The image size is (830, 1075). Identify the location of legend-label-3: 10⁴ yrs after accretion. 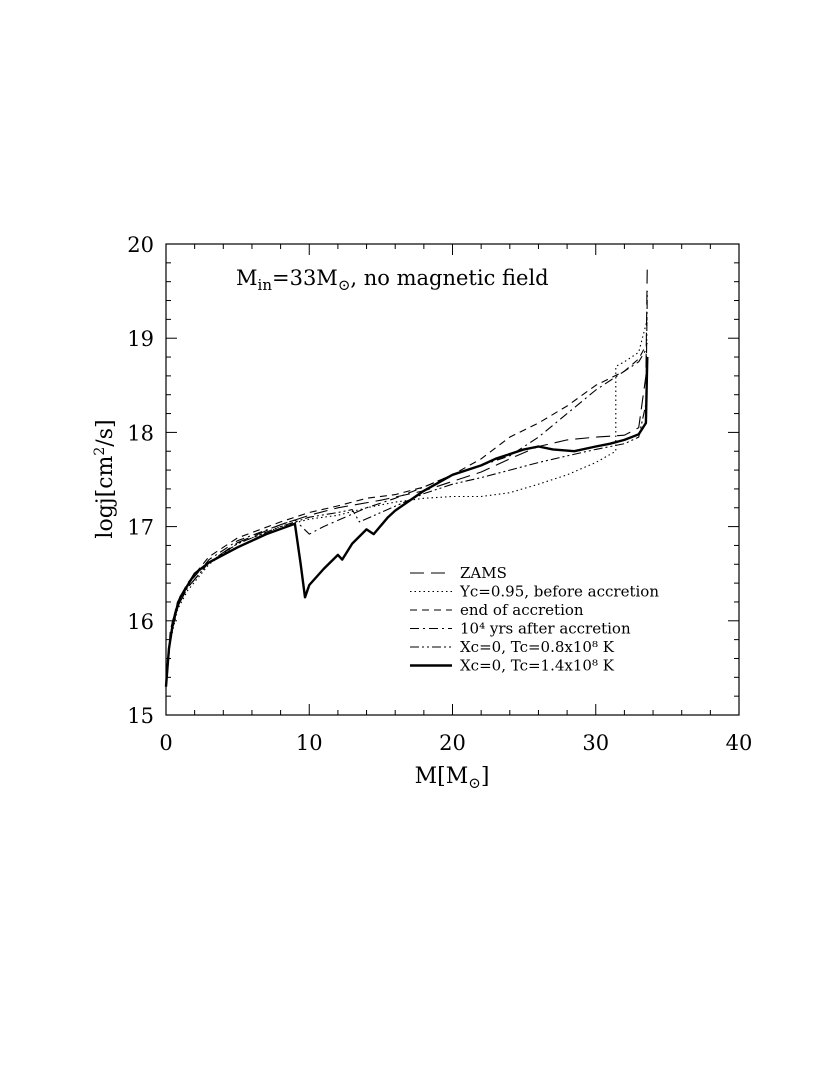
(545, 629).